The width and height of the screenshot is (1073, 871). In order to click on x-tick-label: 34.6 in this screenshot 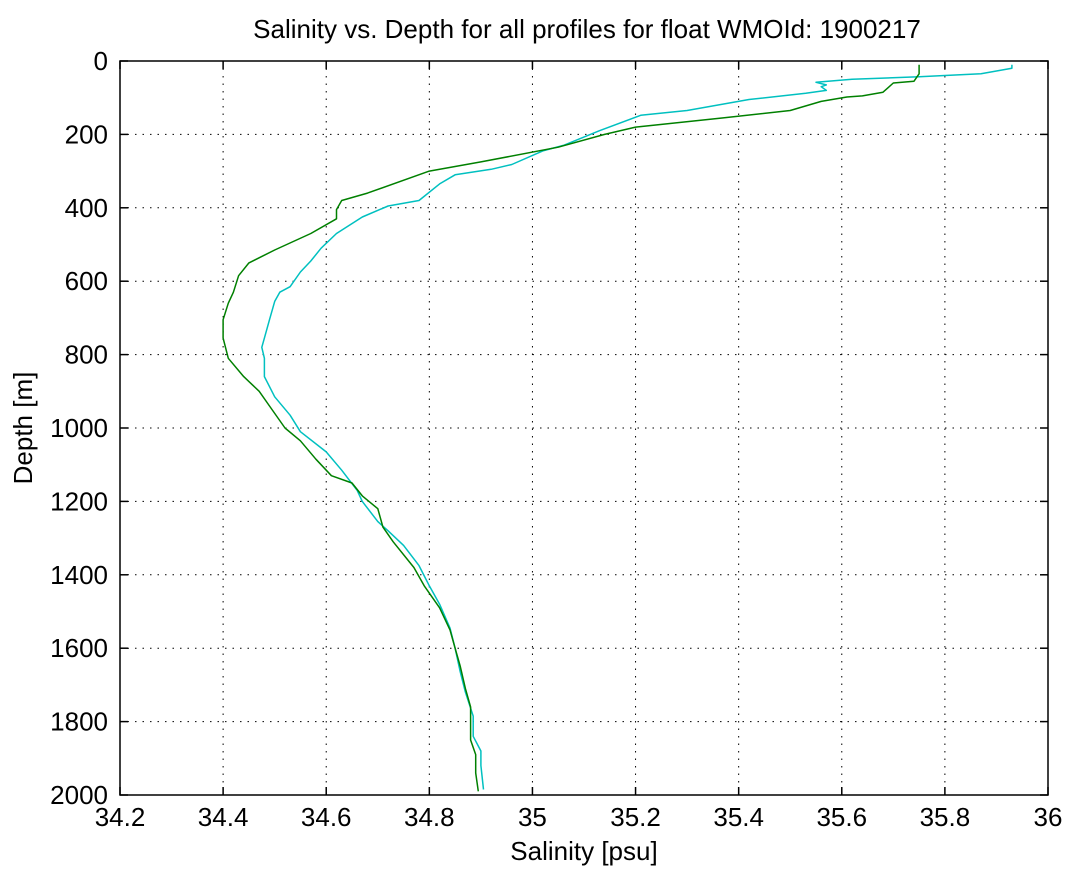, I will do `click(326, 817)`.